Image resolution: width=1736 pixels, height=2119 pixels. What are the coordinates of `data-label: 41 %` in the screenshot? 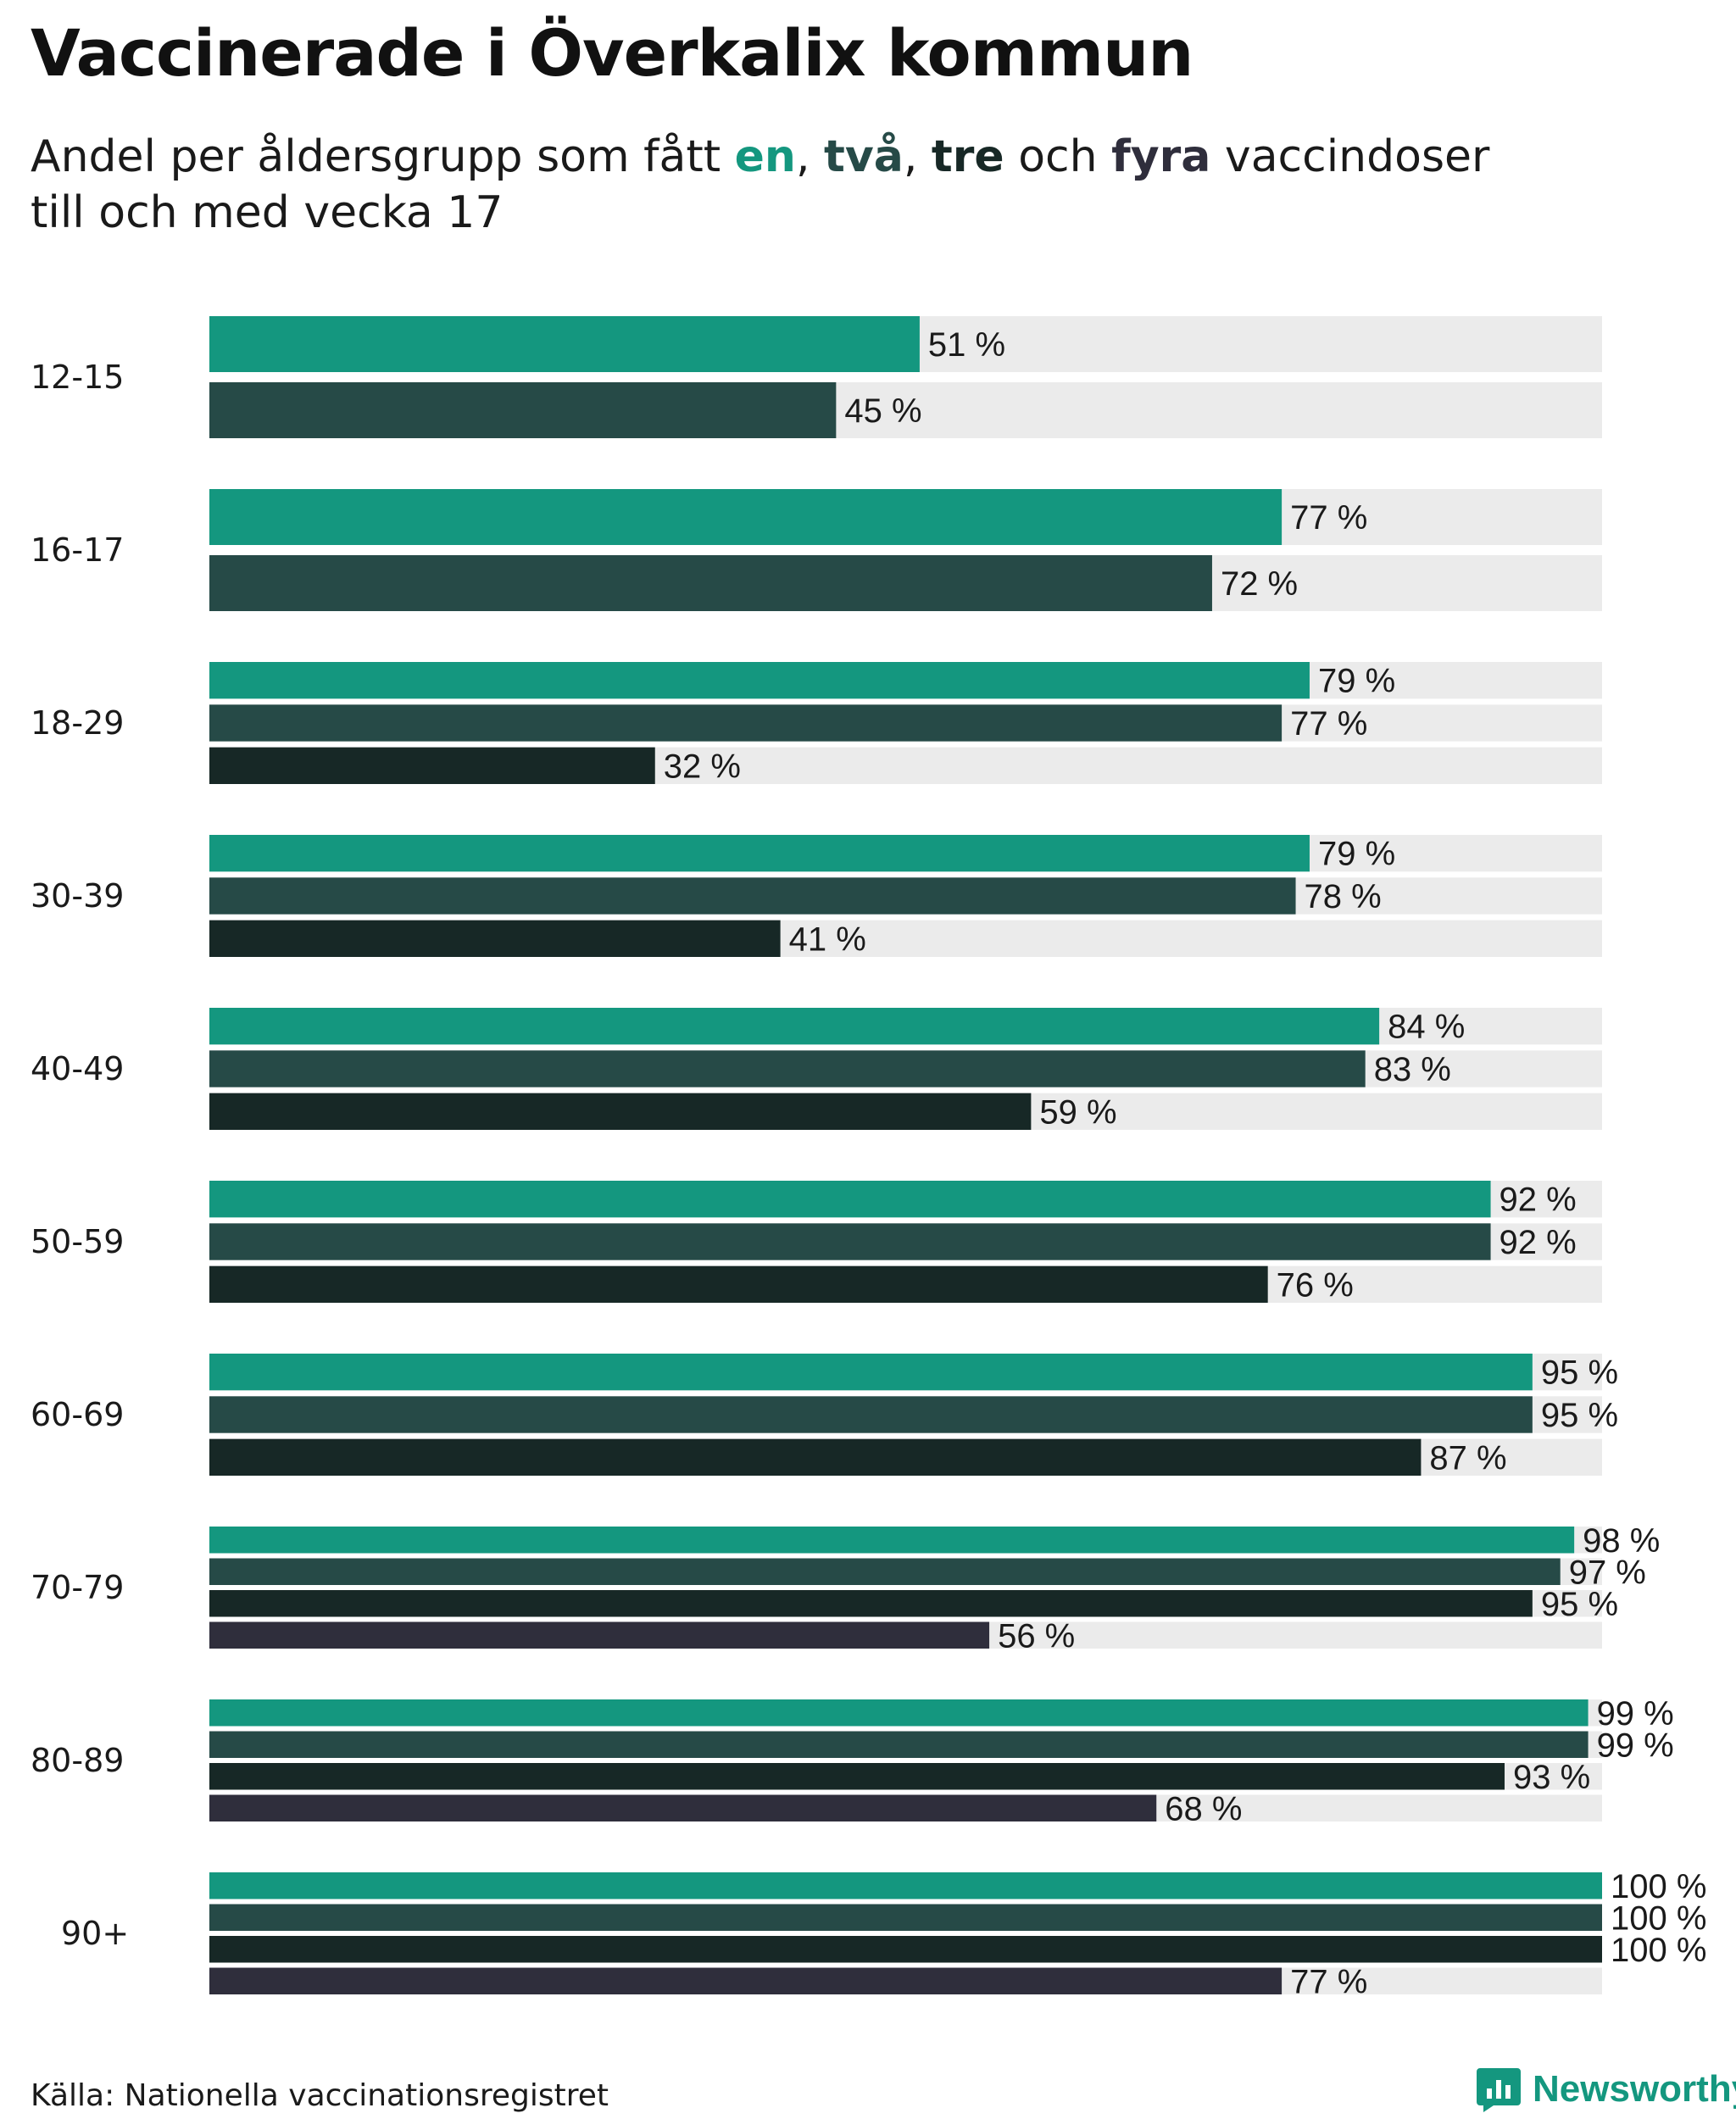 It's located at (827, 939).